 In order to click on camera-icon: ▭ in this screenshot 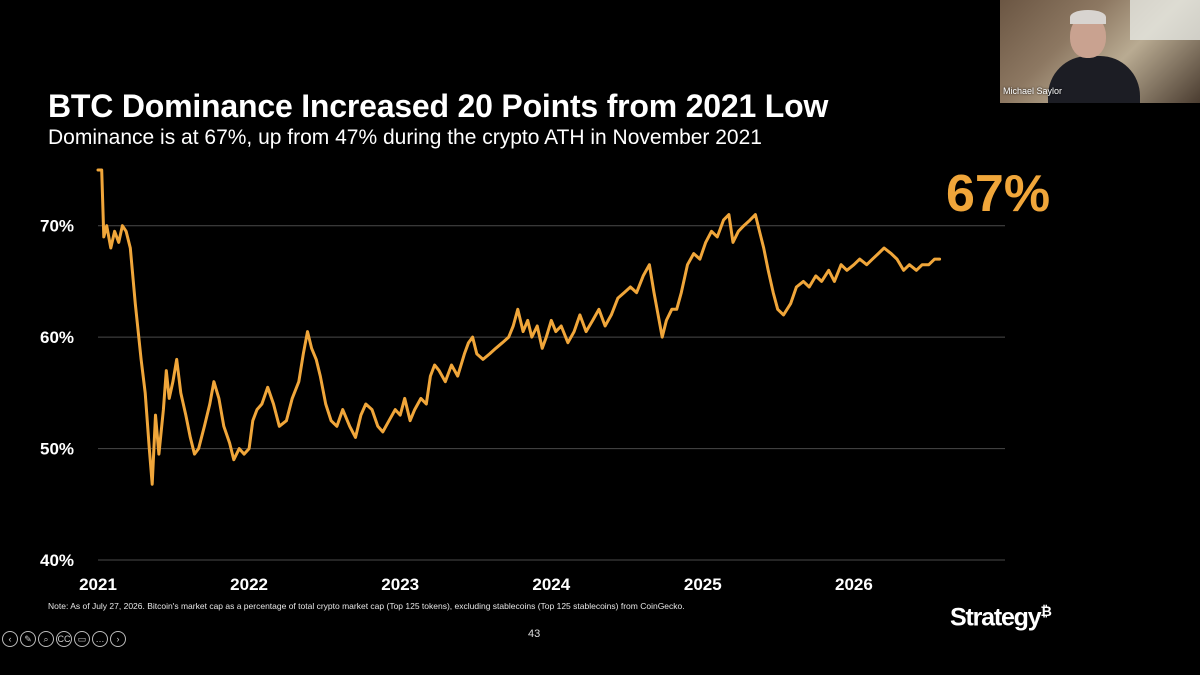, I will do `click(82, 639)`.